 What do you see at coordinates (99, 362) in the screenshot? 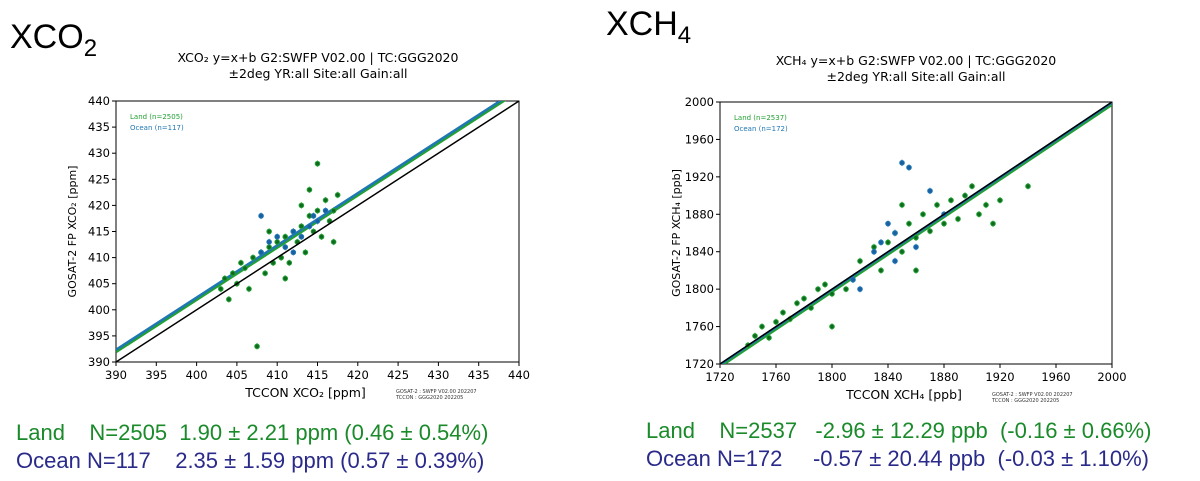
I see `y-tick-label: 390` at bounding box center [99, 362].